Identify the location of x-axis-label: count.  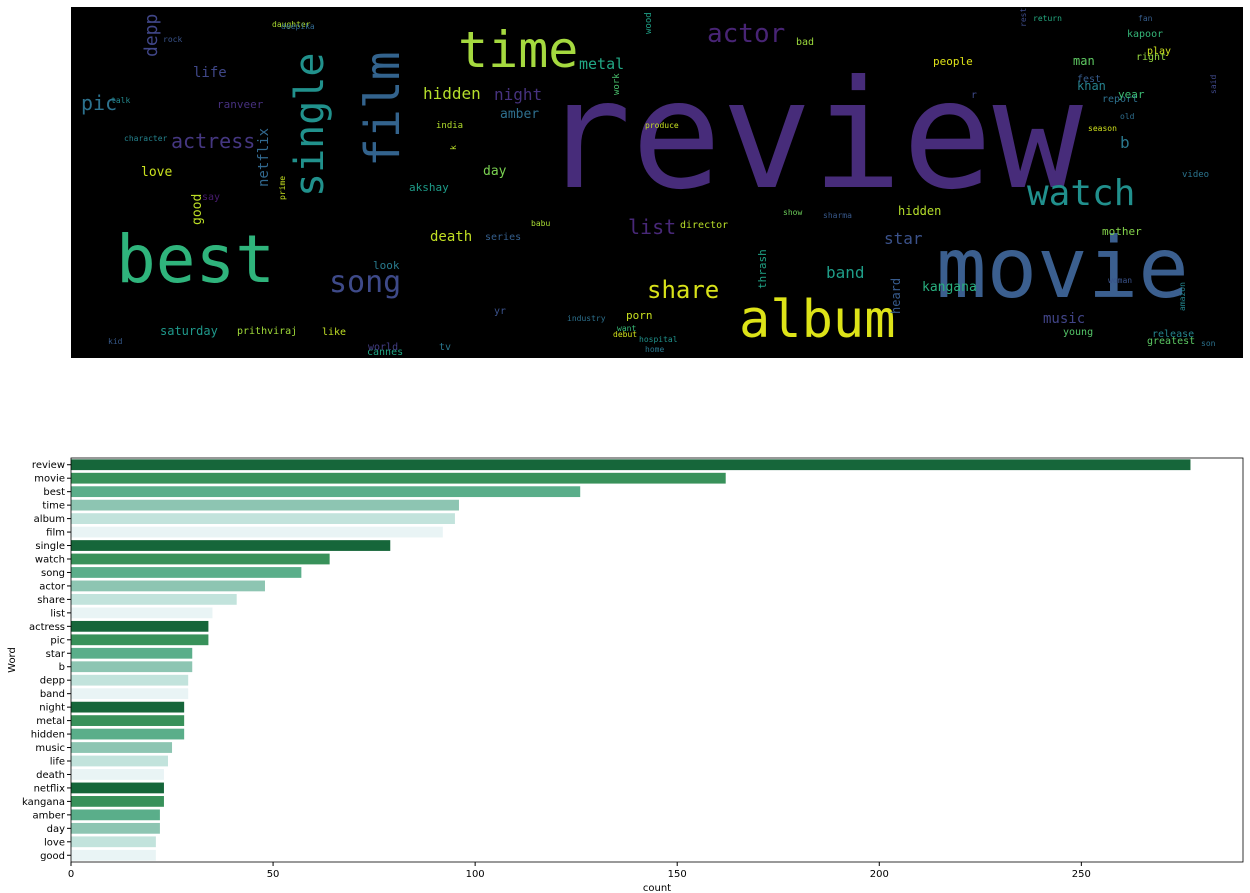
(657, 888).